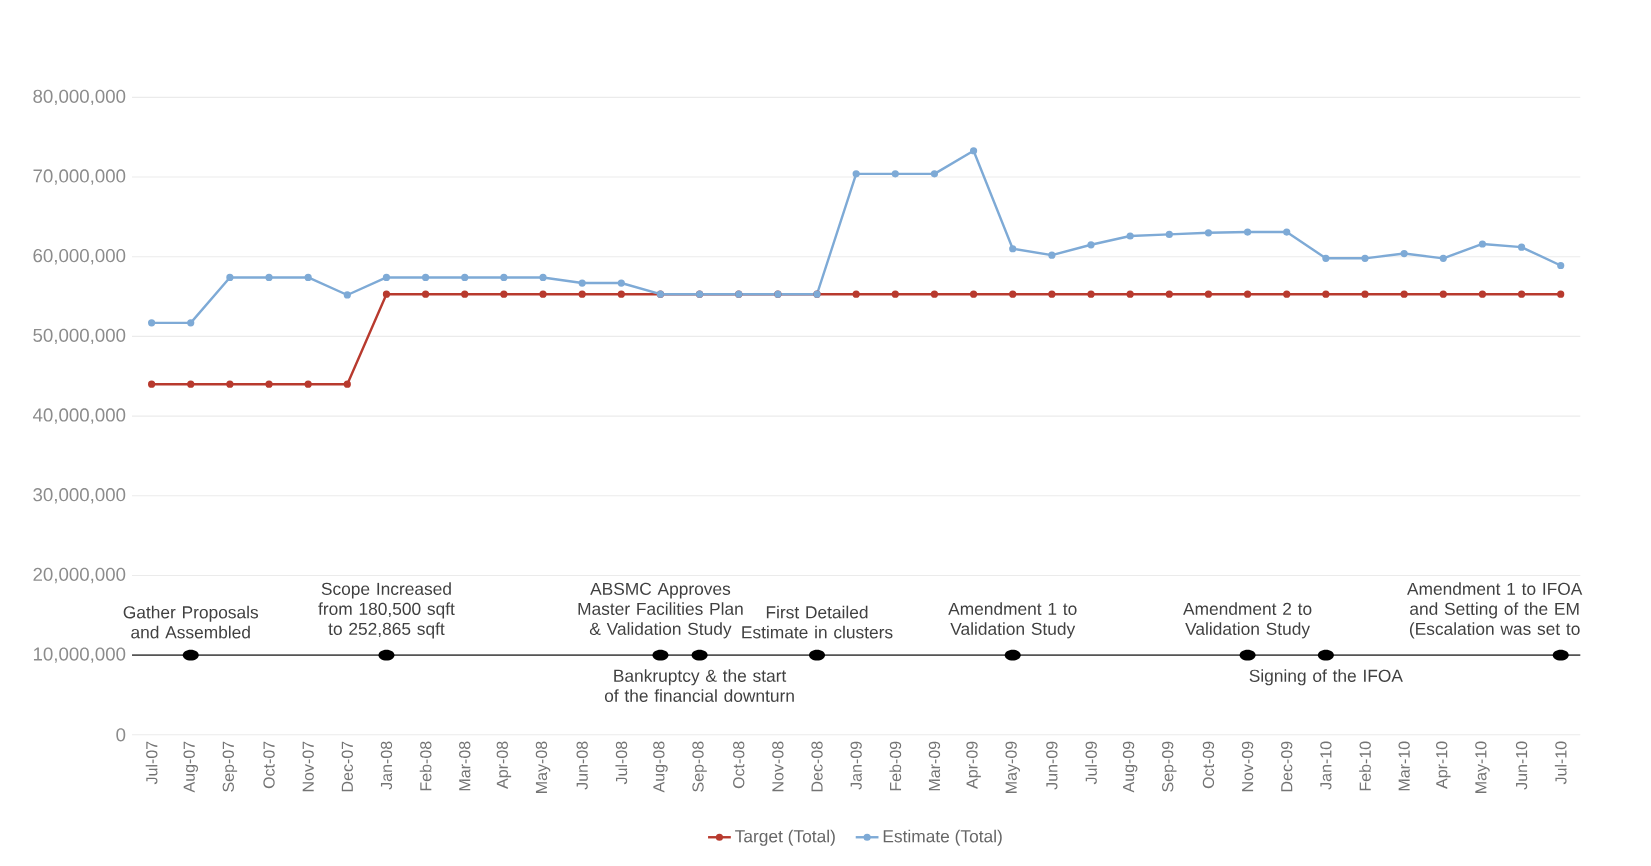  What do you see at coordinates (660, 610) in the screenshot?
I see `annotation: ABSMC Approves Master Facilities Plan & Validation Study` at bounding box center [660, 610].